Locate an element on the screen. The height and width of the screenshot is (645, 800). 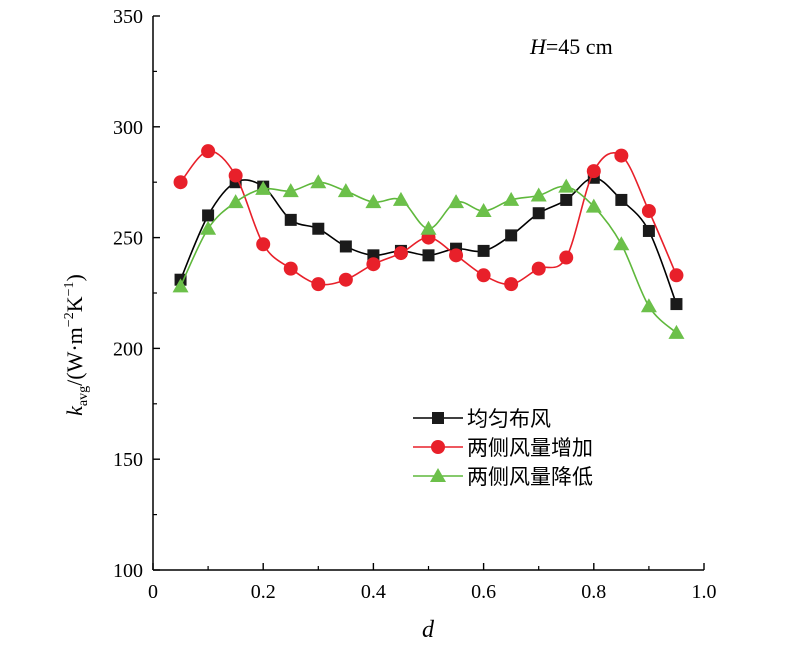
legend-entry: 均匀布风 is located at coordinates (482, 419).